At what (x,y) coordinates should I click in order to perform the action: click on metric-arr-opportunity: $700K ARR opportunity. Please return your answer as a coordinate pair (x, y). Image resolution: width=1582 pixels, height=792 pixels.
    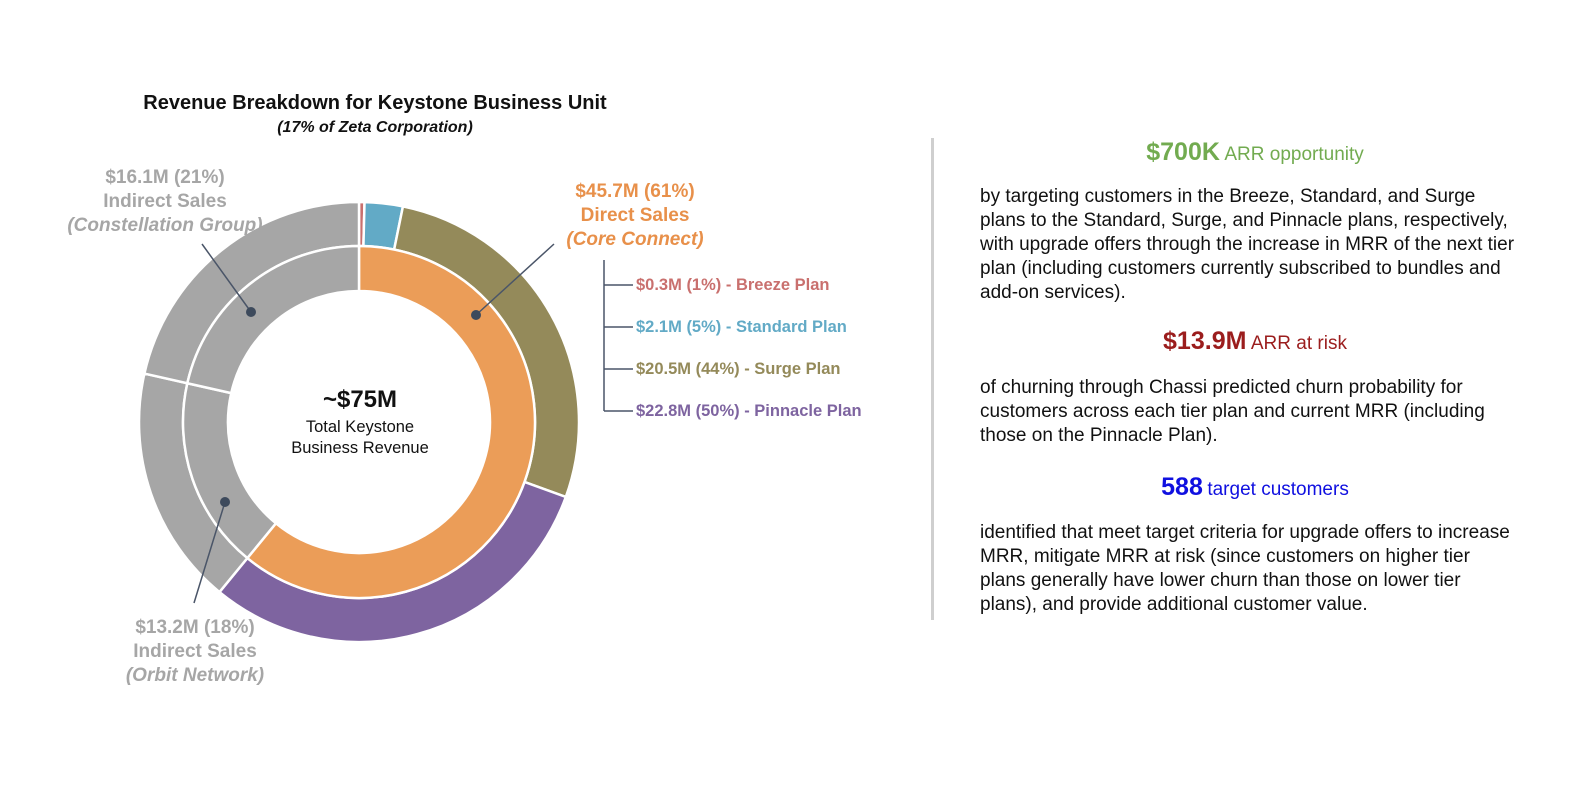
    Looking at the image, I should click on (1255, 152).